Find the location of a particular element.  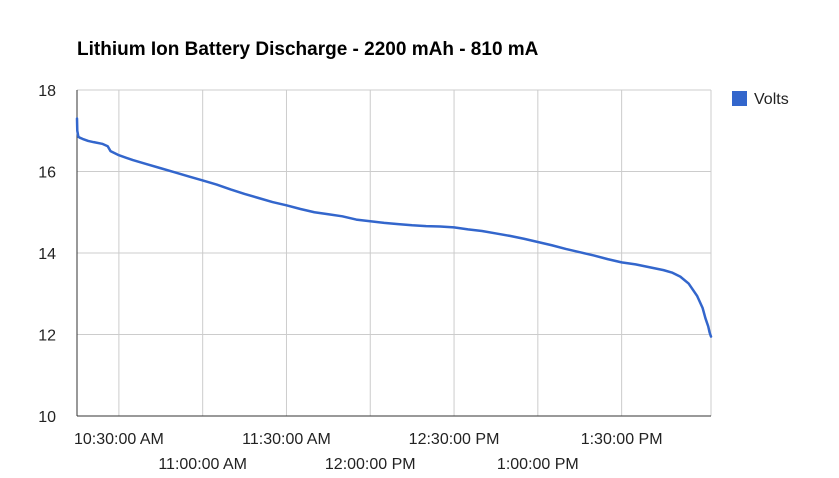

y-tick-label: 10 is located at coordinates (47, 417).